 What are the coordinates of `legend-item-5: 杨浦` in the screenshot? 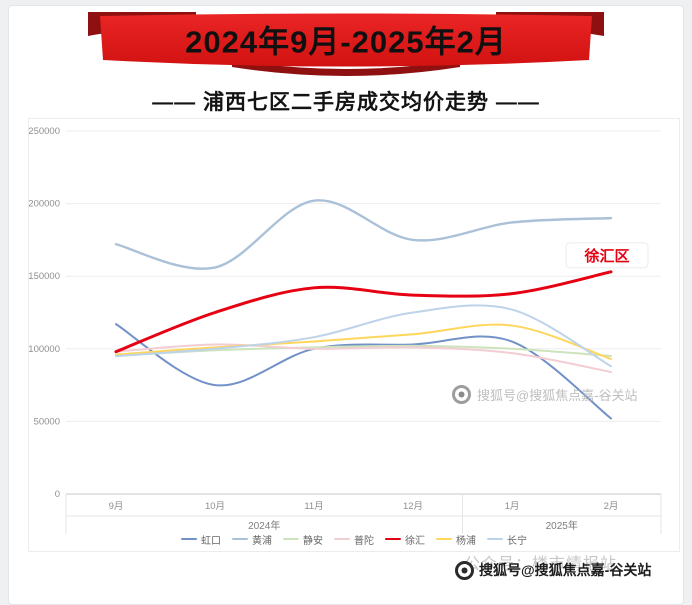 It's located at (456, 539).